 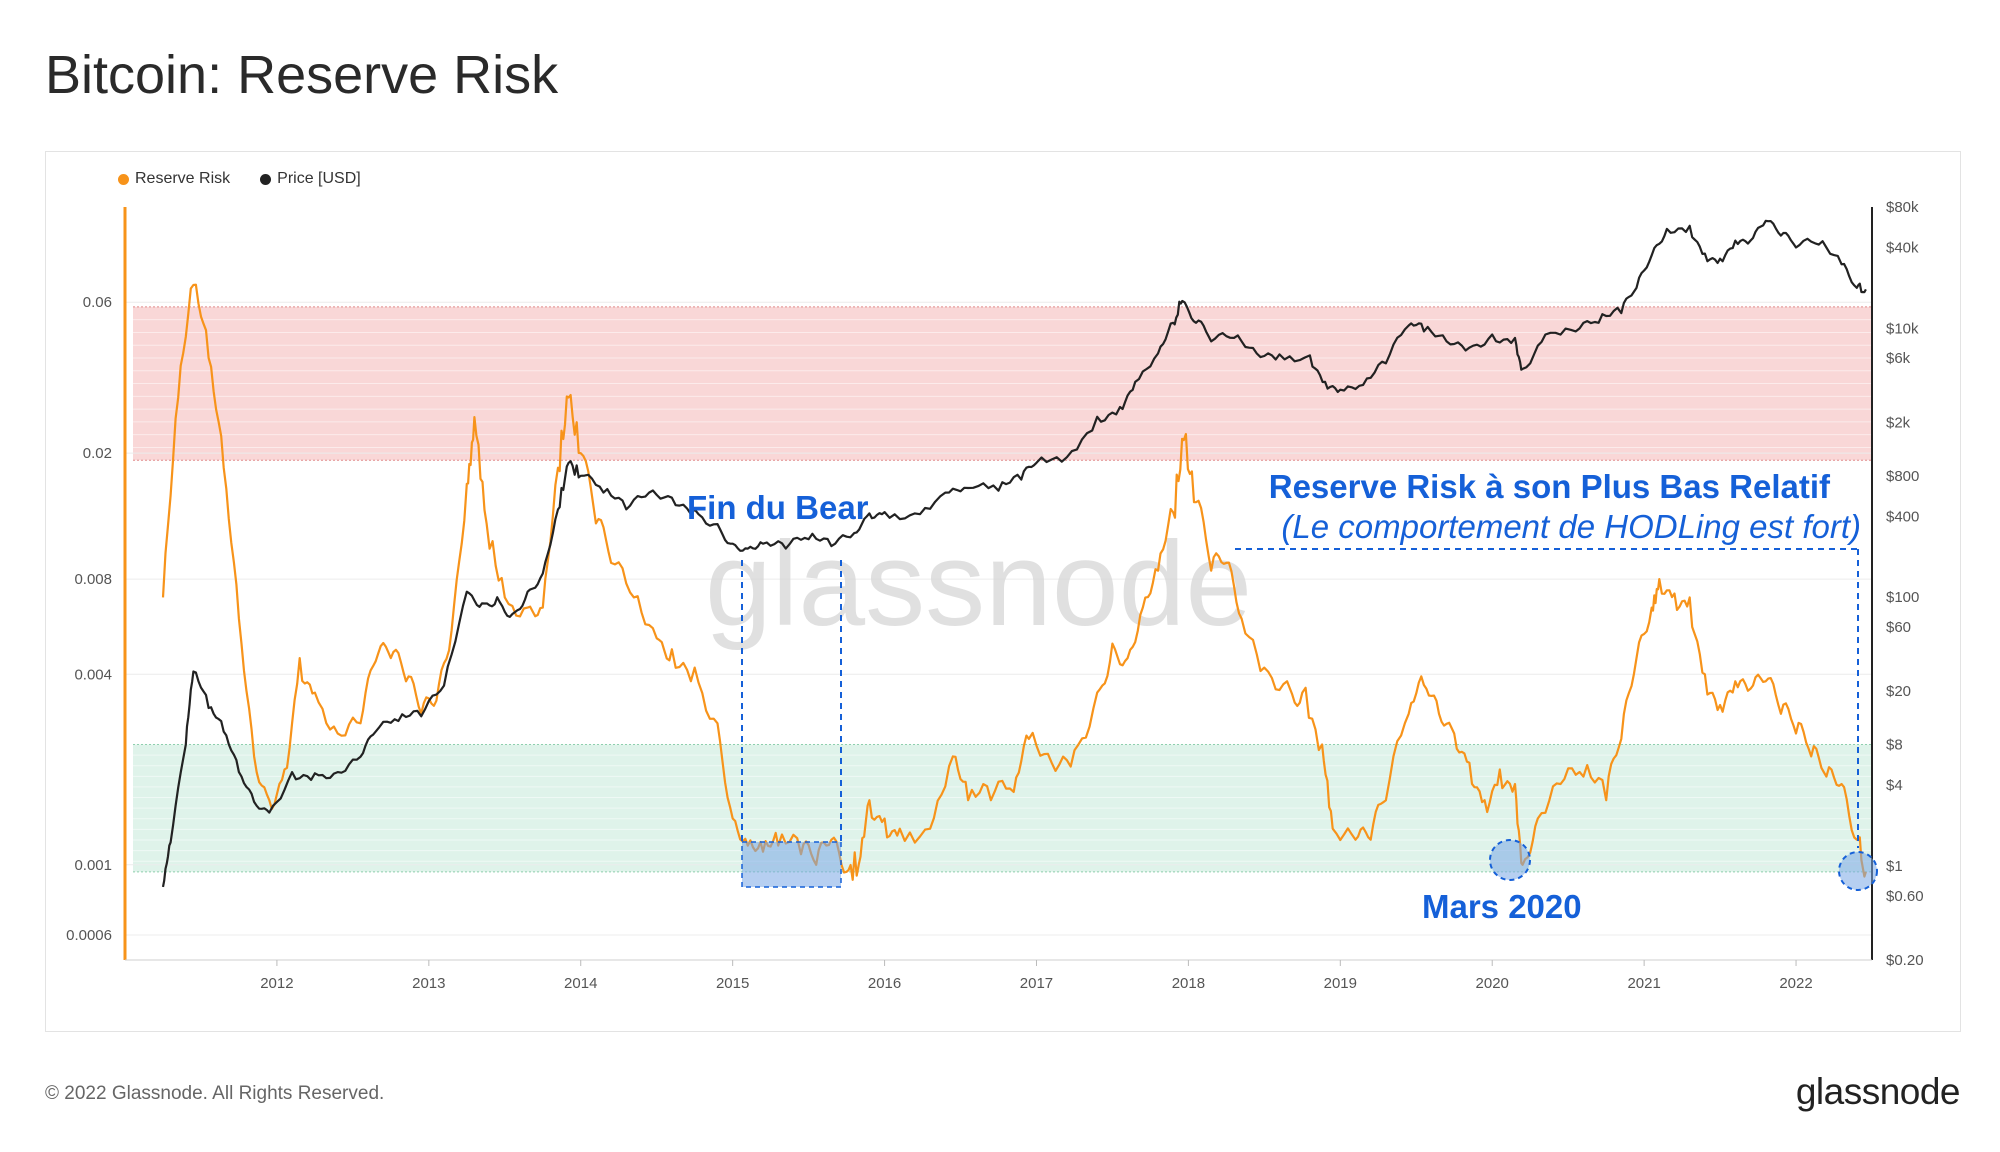 I want to click on x-tick-label: 2020, so click(x=1492, y=983).